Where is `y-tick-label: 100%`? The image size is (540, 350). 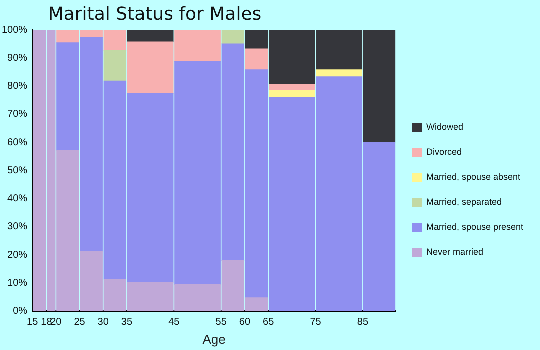
y-tick-label: 100% is located at coordinates (15, 30).